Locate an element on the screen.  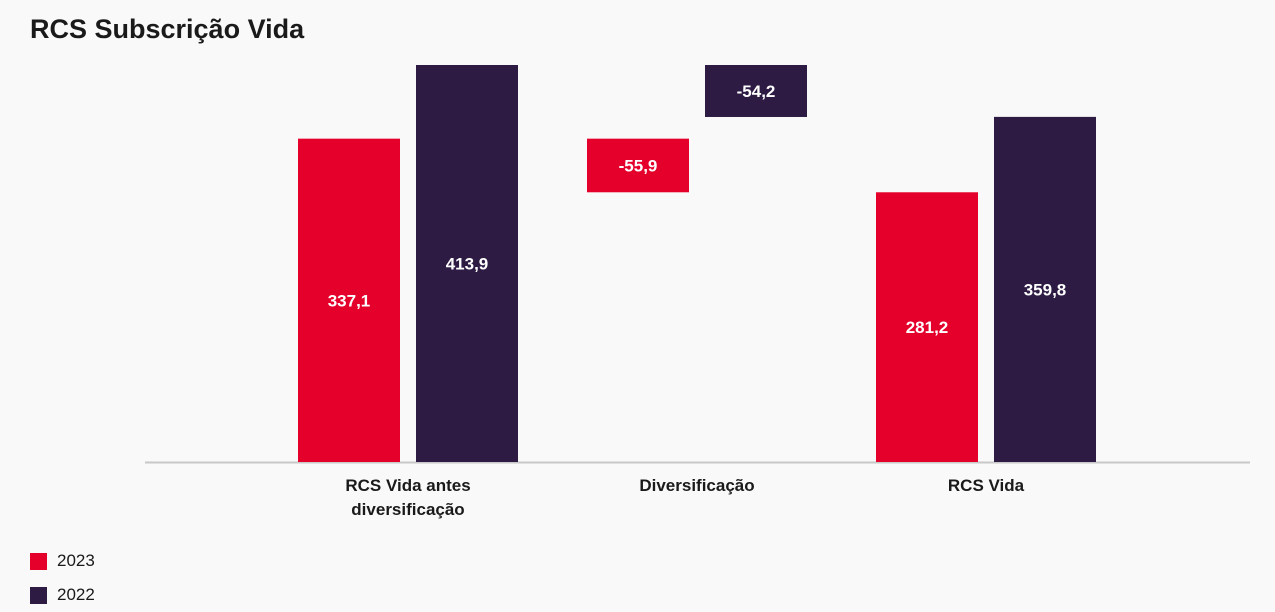
legend-label-2022: 2022 is located at coordinates (76, 594).